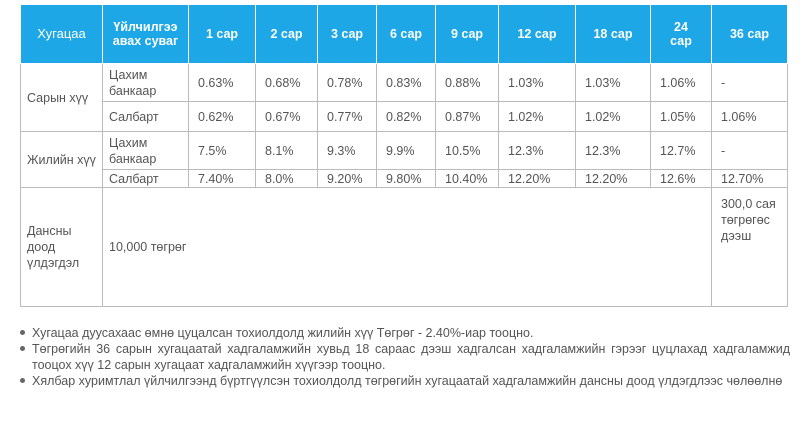  I want to click on section-label-monthly: Сарын хүү, so click(61, 97).